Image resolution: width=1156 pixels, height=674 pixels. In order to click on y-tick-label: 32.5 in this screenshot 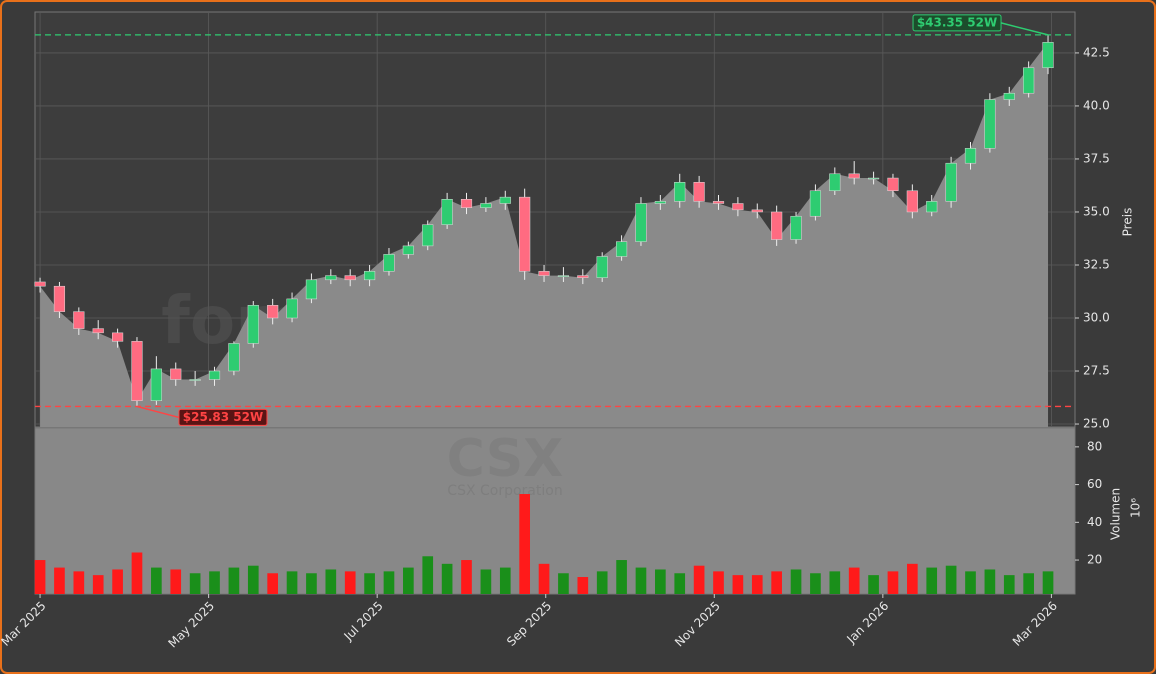, I will do `click(1096, 264)`.